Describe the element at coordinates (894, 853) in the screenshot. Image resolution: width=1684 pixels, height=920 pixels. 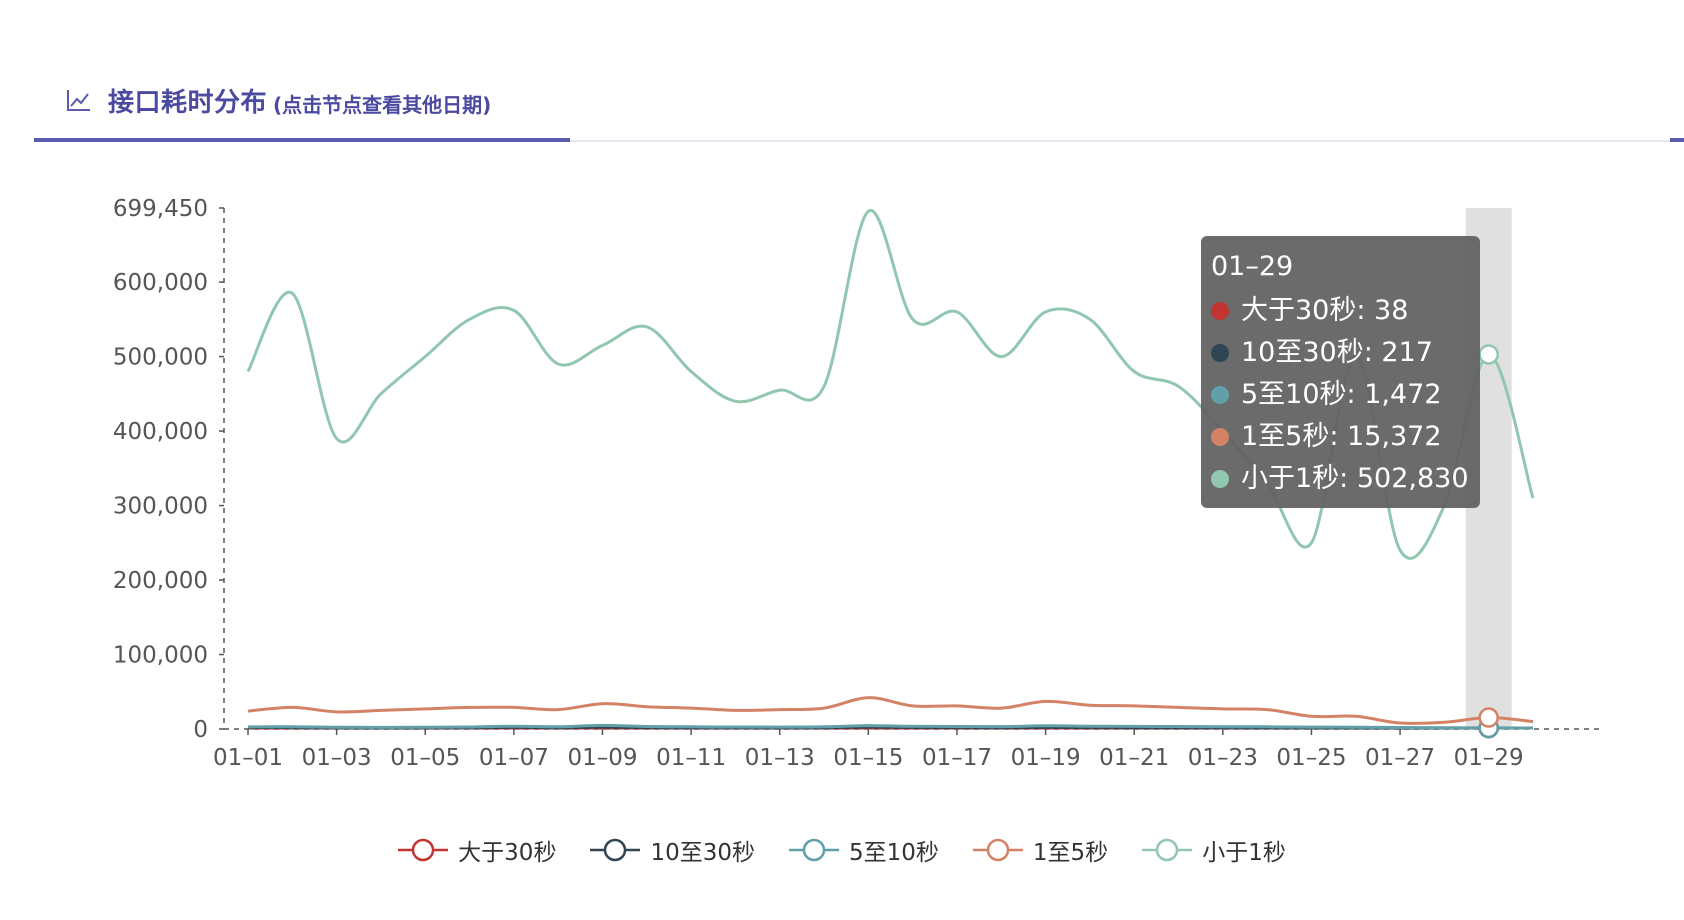
I see `legend-label: 5至10秒` at that location.